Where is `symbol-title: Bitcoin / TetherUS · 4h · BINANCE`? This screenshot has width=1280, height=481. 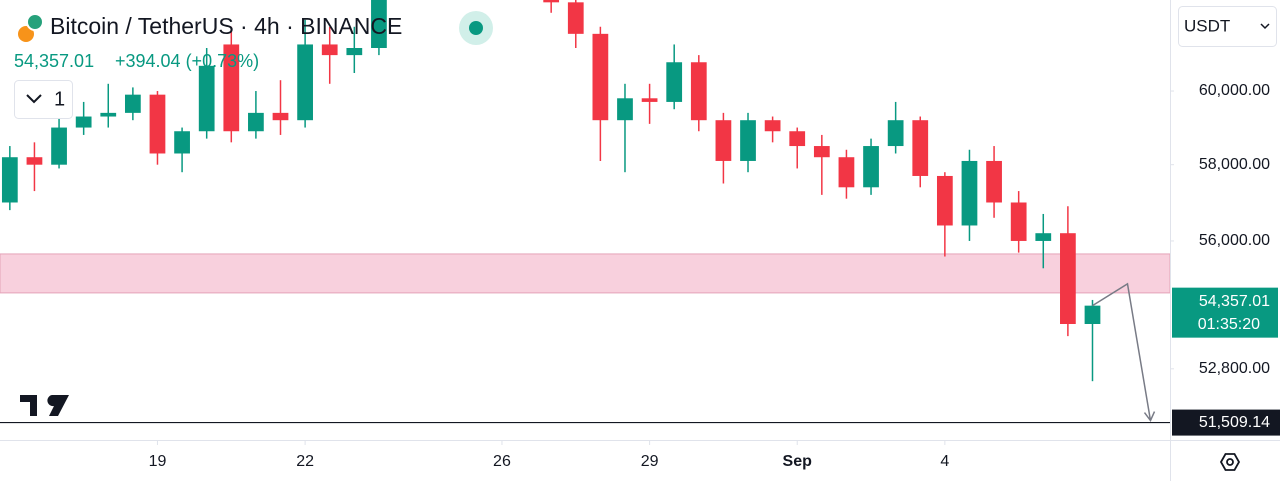 symbol-title: Bitcoin / TetherUS · 4h · BINANCE is located at coordinates (226, 26).